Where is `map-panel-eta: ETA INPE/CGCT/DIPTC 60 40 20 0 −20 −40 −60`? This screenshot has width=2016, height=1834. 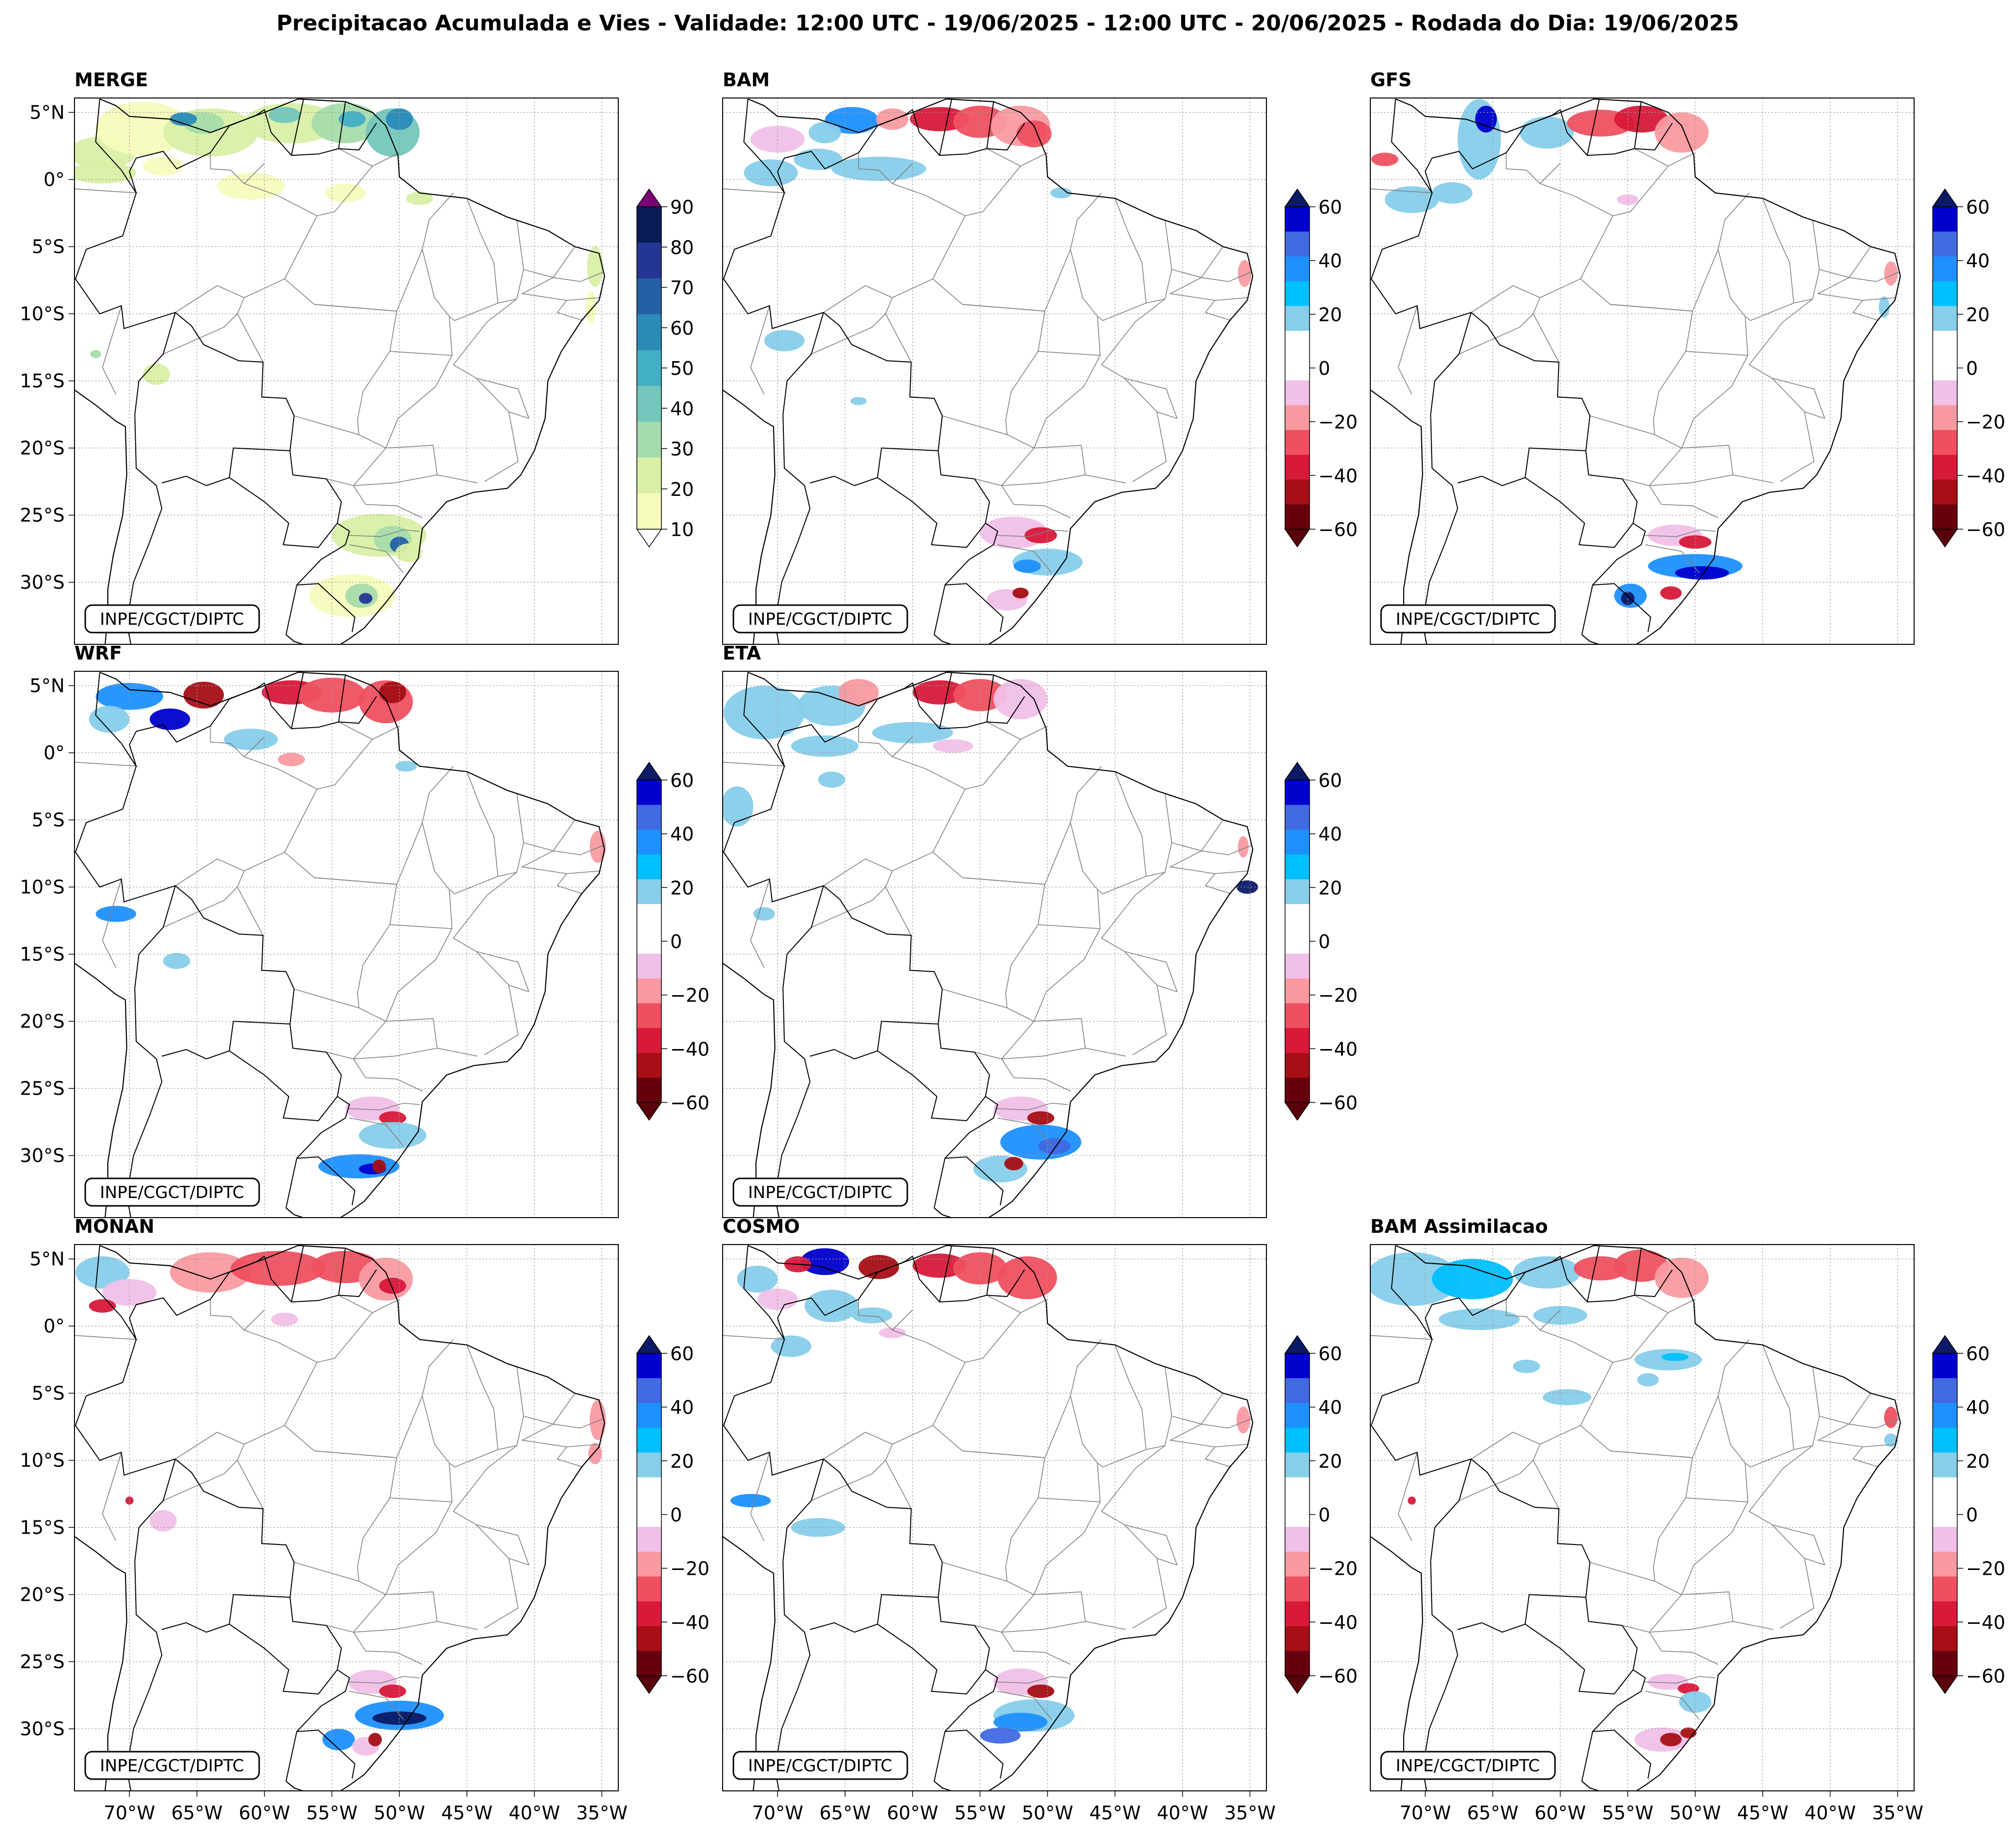
map-panel-eta: ETA INPE/CGCT/DIPTC 60 40 20 0 −20 −40 −60 is located at coordinates (1040, 930).